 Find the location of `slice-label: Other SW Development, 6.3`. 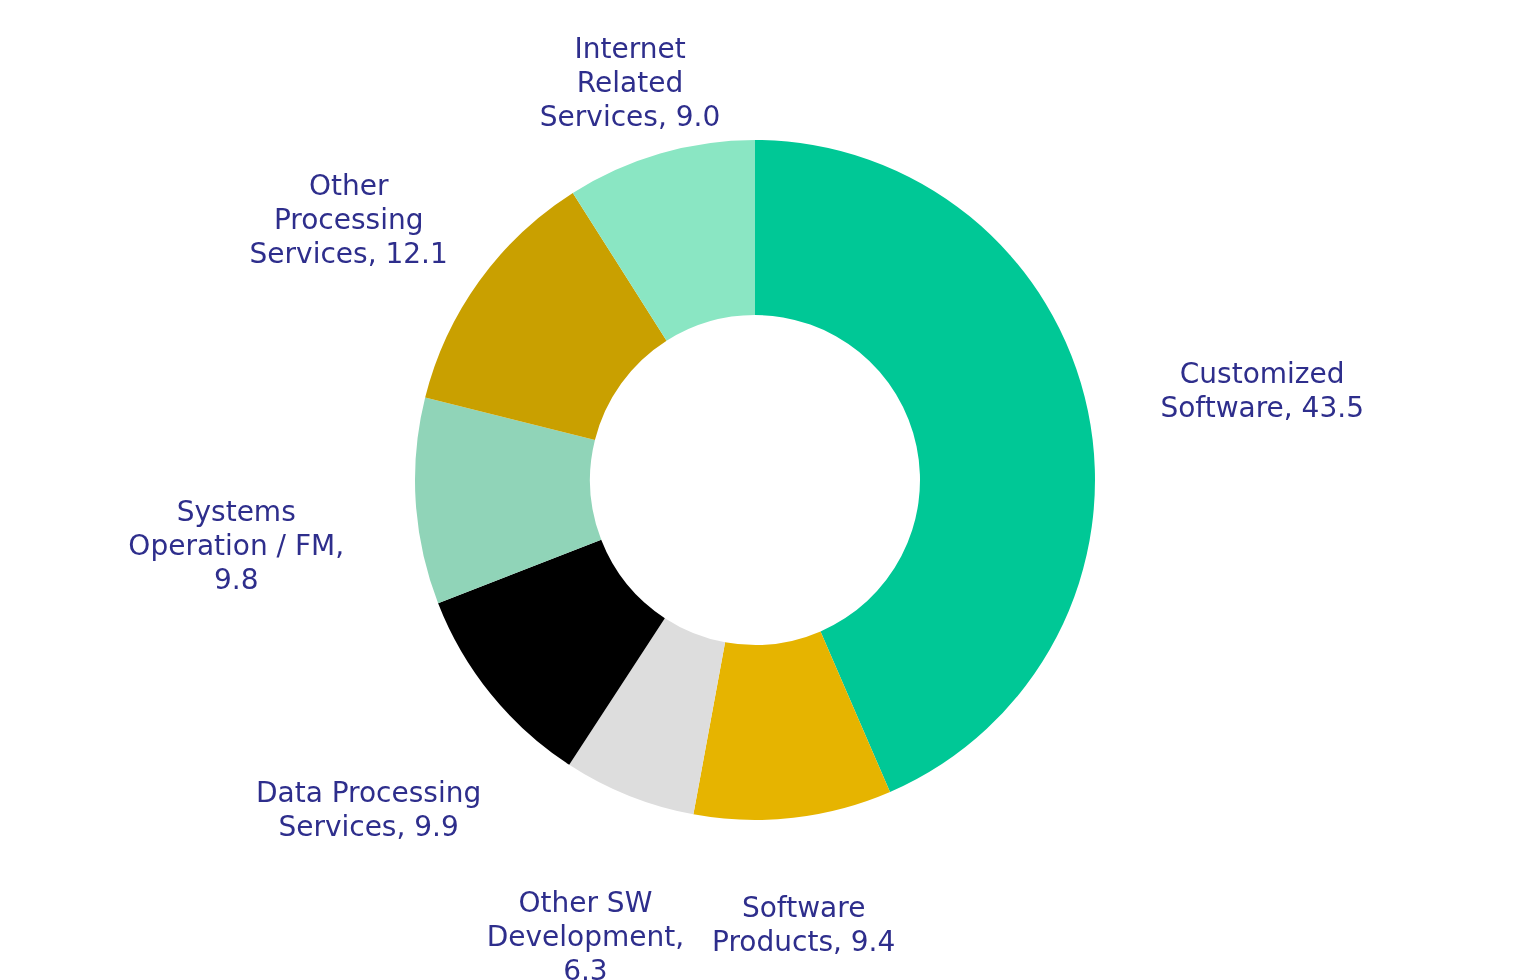

slice-label: Other SW Development, 6.3 is located at coordinates (585, 933).